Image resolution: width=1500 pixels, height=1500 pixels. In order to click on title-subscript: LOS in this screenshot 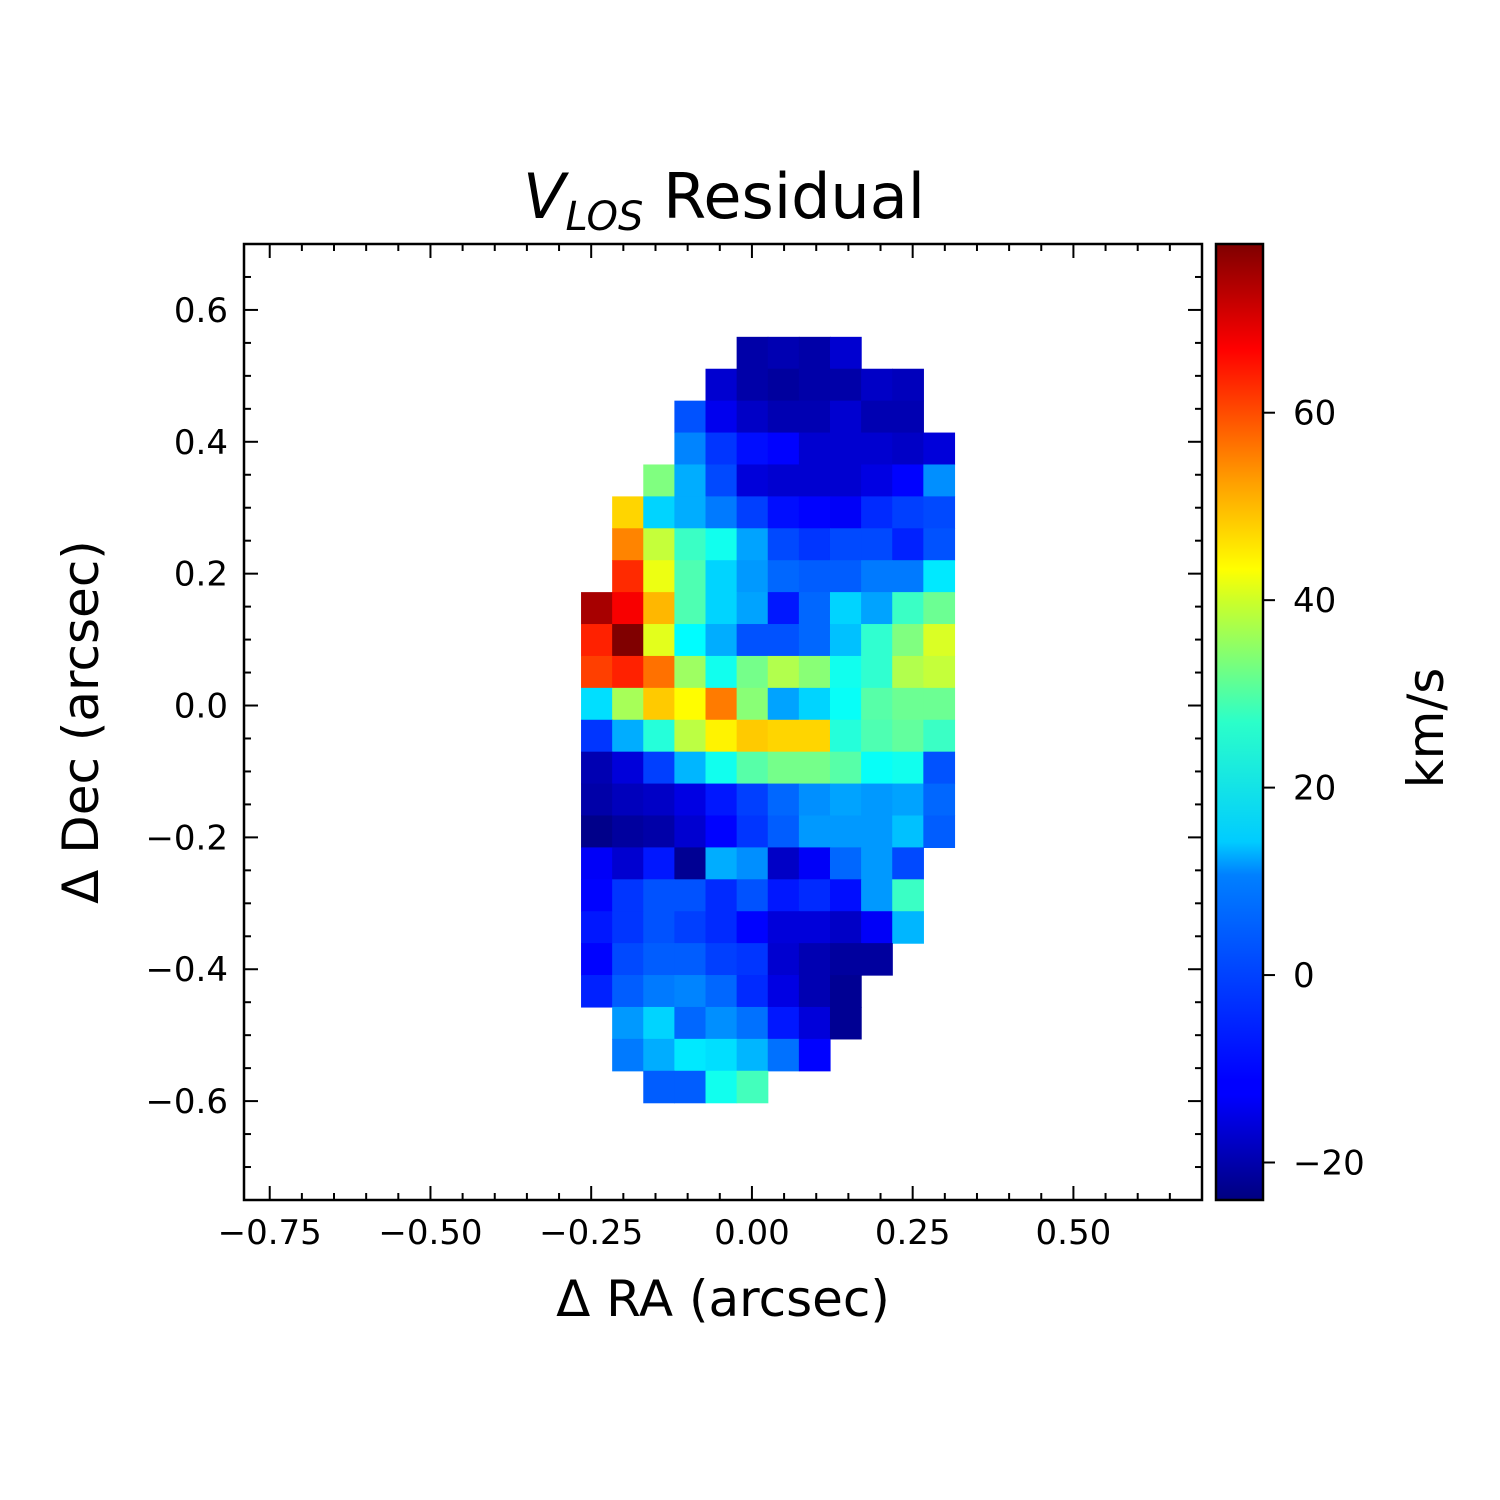, I will do `click(604, 217)`.